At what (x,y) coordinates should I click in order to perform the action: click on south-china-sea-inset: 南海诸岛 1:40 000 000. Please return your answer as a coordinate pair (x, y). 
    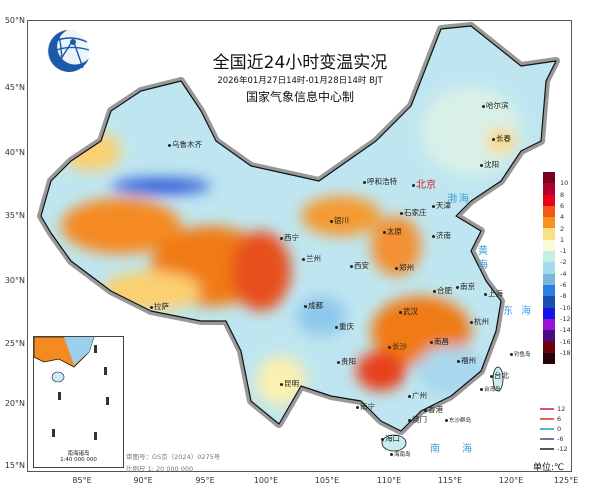
    Looking at the image, I should click on (78, 402).